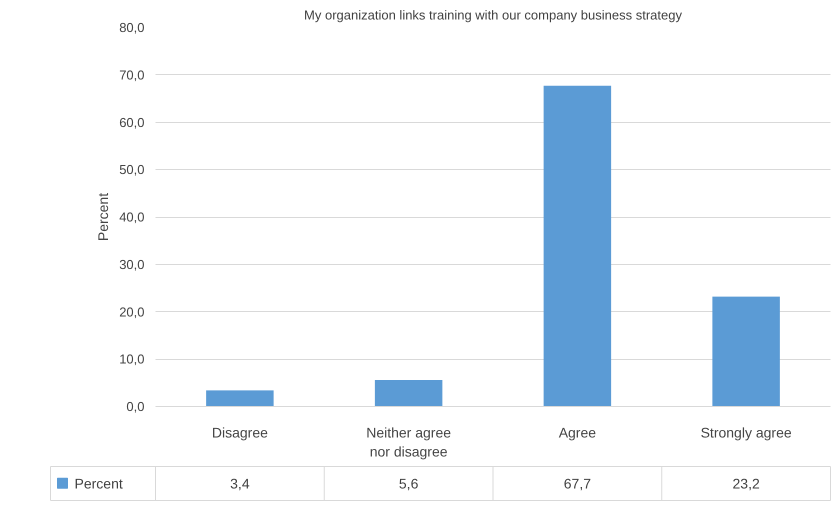  Describe the element at coordinates (240, 483) in the screenshot. I see `data-label: 3,4` at that location.